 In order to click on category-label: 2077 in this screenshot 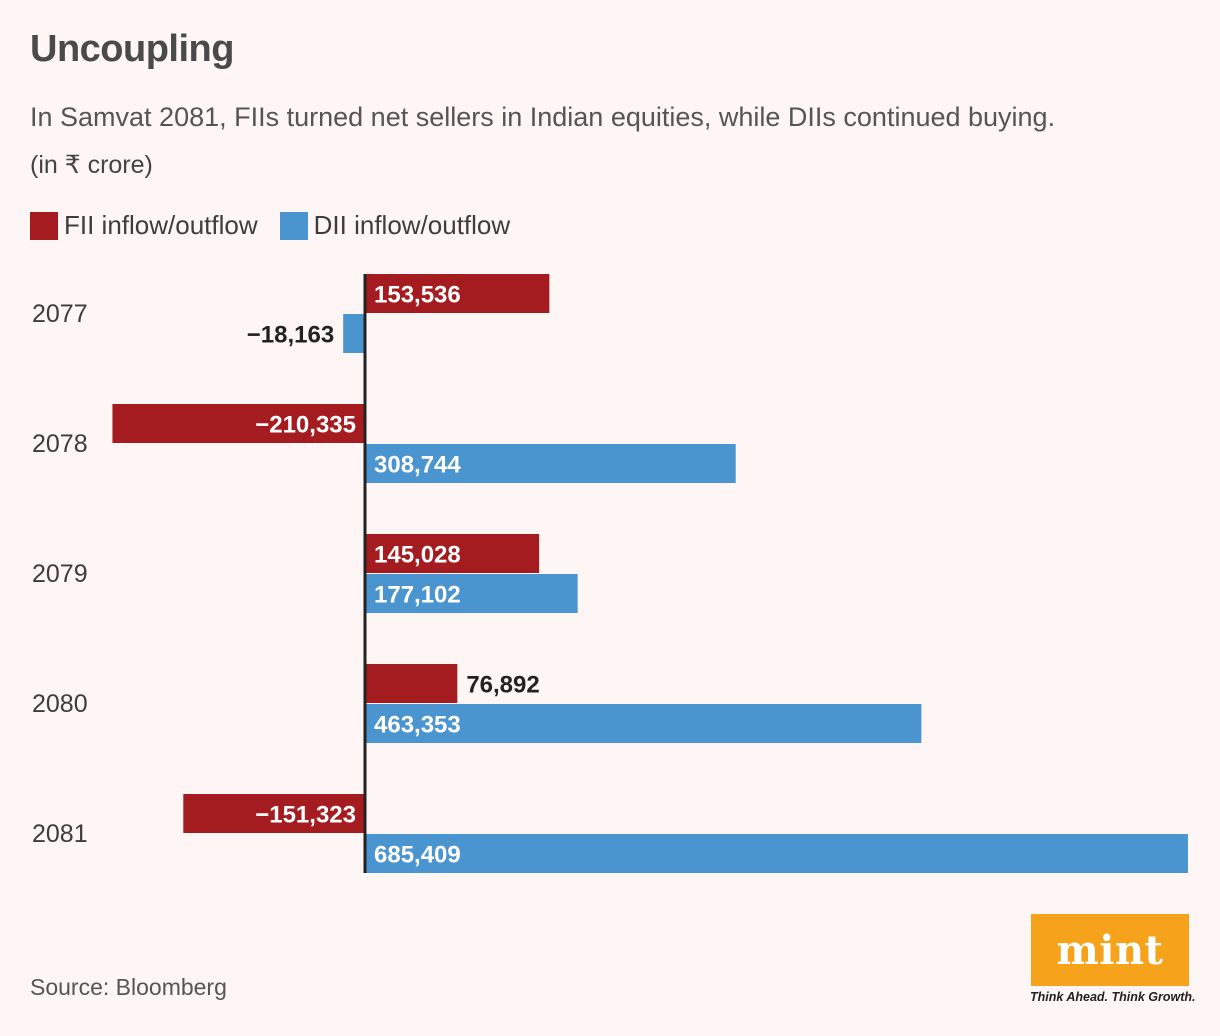, I will do `click(60, 314)`.